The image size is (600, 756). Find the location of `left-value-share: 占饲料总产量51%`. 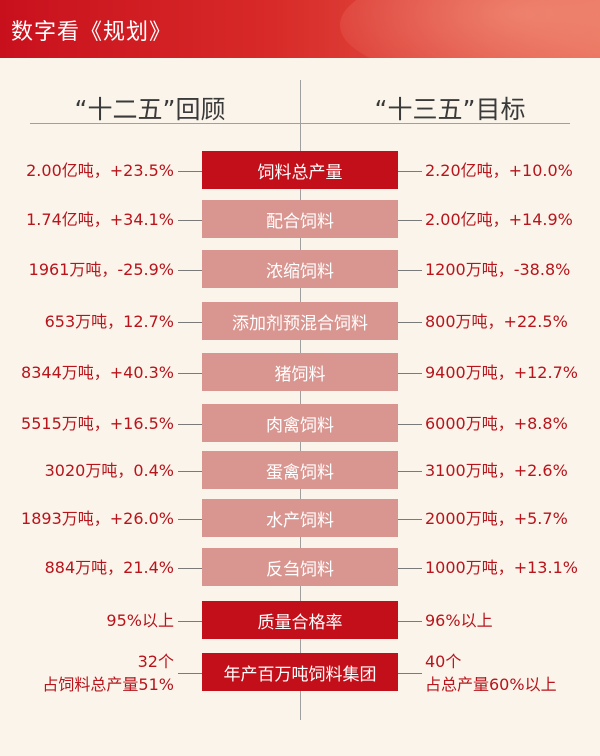

left-value-share: 占饲料总产量51% is located at coordinates (108, 684).